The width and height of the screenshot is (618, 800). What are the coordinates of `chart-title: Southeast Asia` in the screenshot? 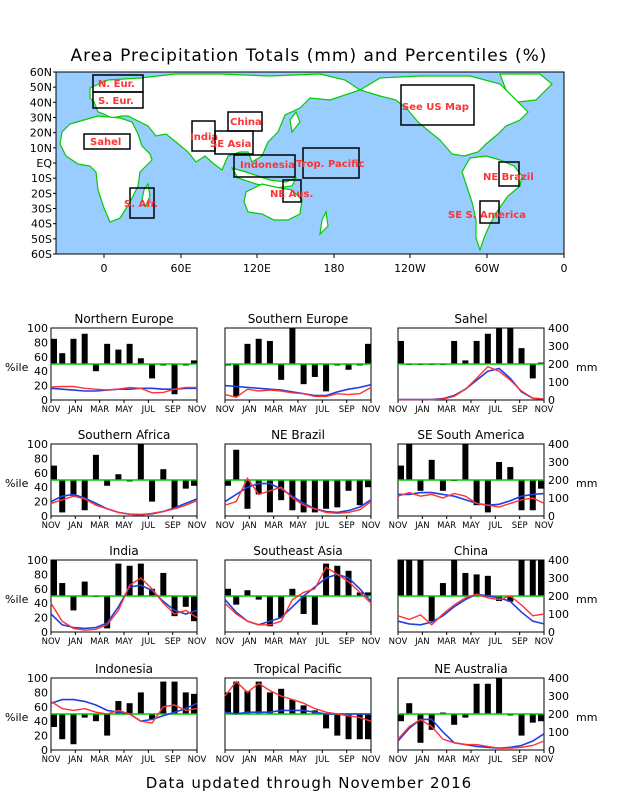 It's located at (298, 551).